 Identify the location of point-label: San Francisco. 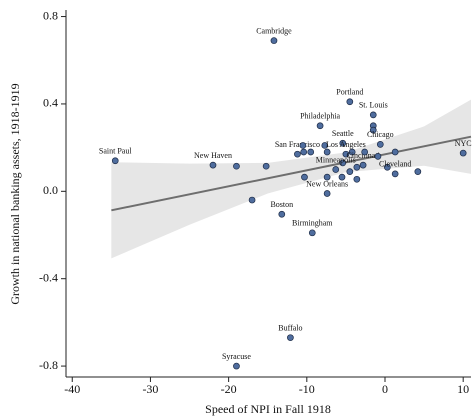
(297, 144).